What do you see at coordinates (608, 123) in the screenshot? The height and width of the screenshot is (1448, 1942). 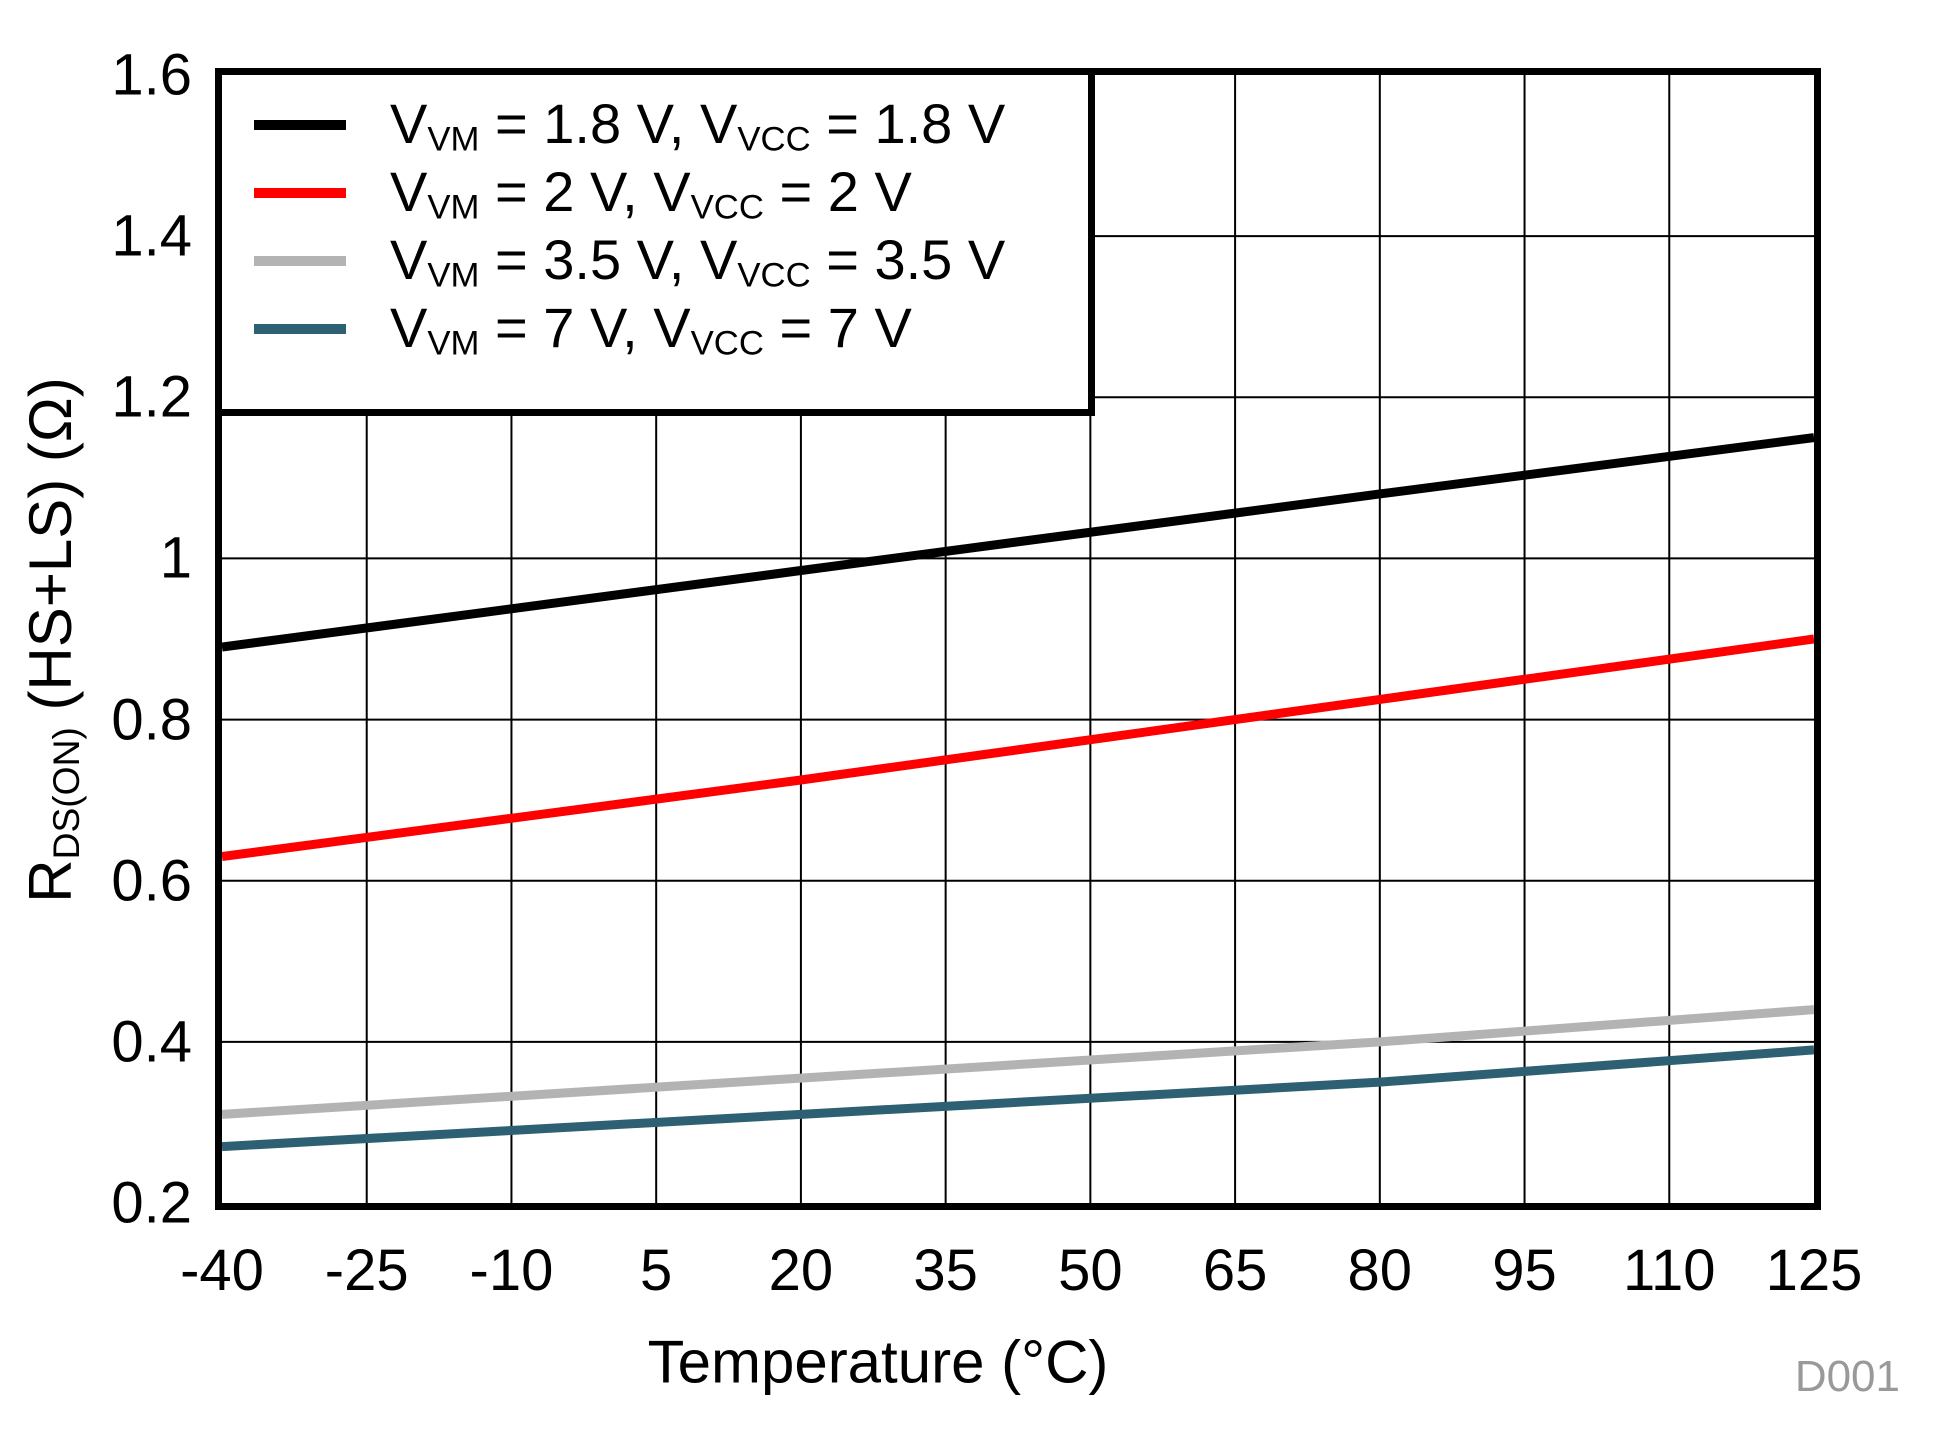 I see `legend-label-text: = 1.8 V, V` at bounding box center [608, 123].